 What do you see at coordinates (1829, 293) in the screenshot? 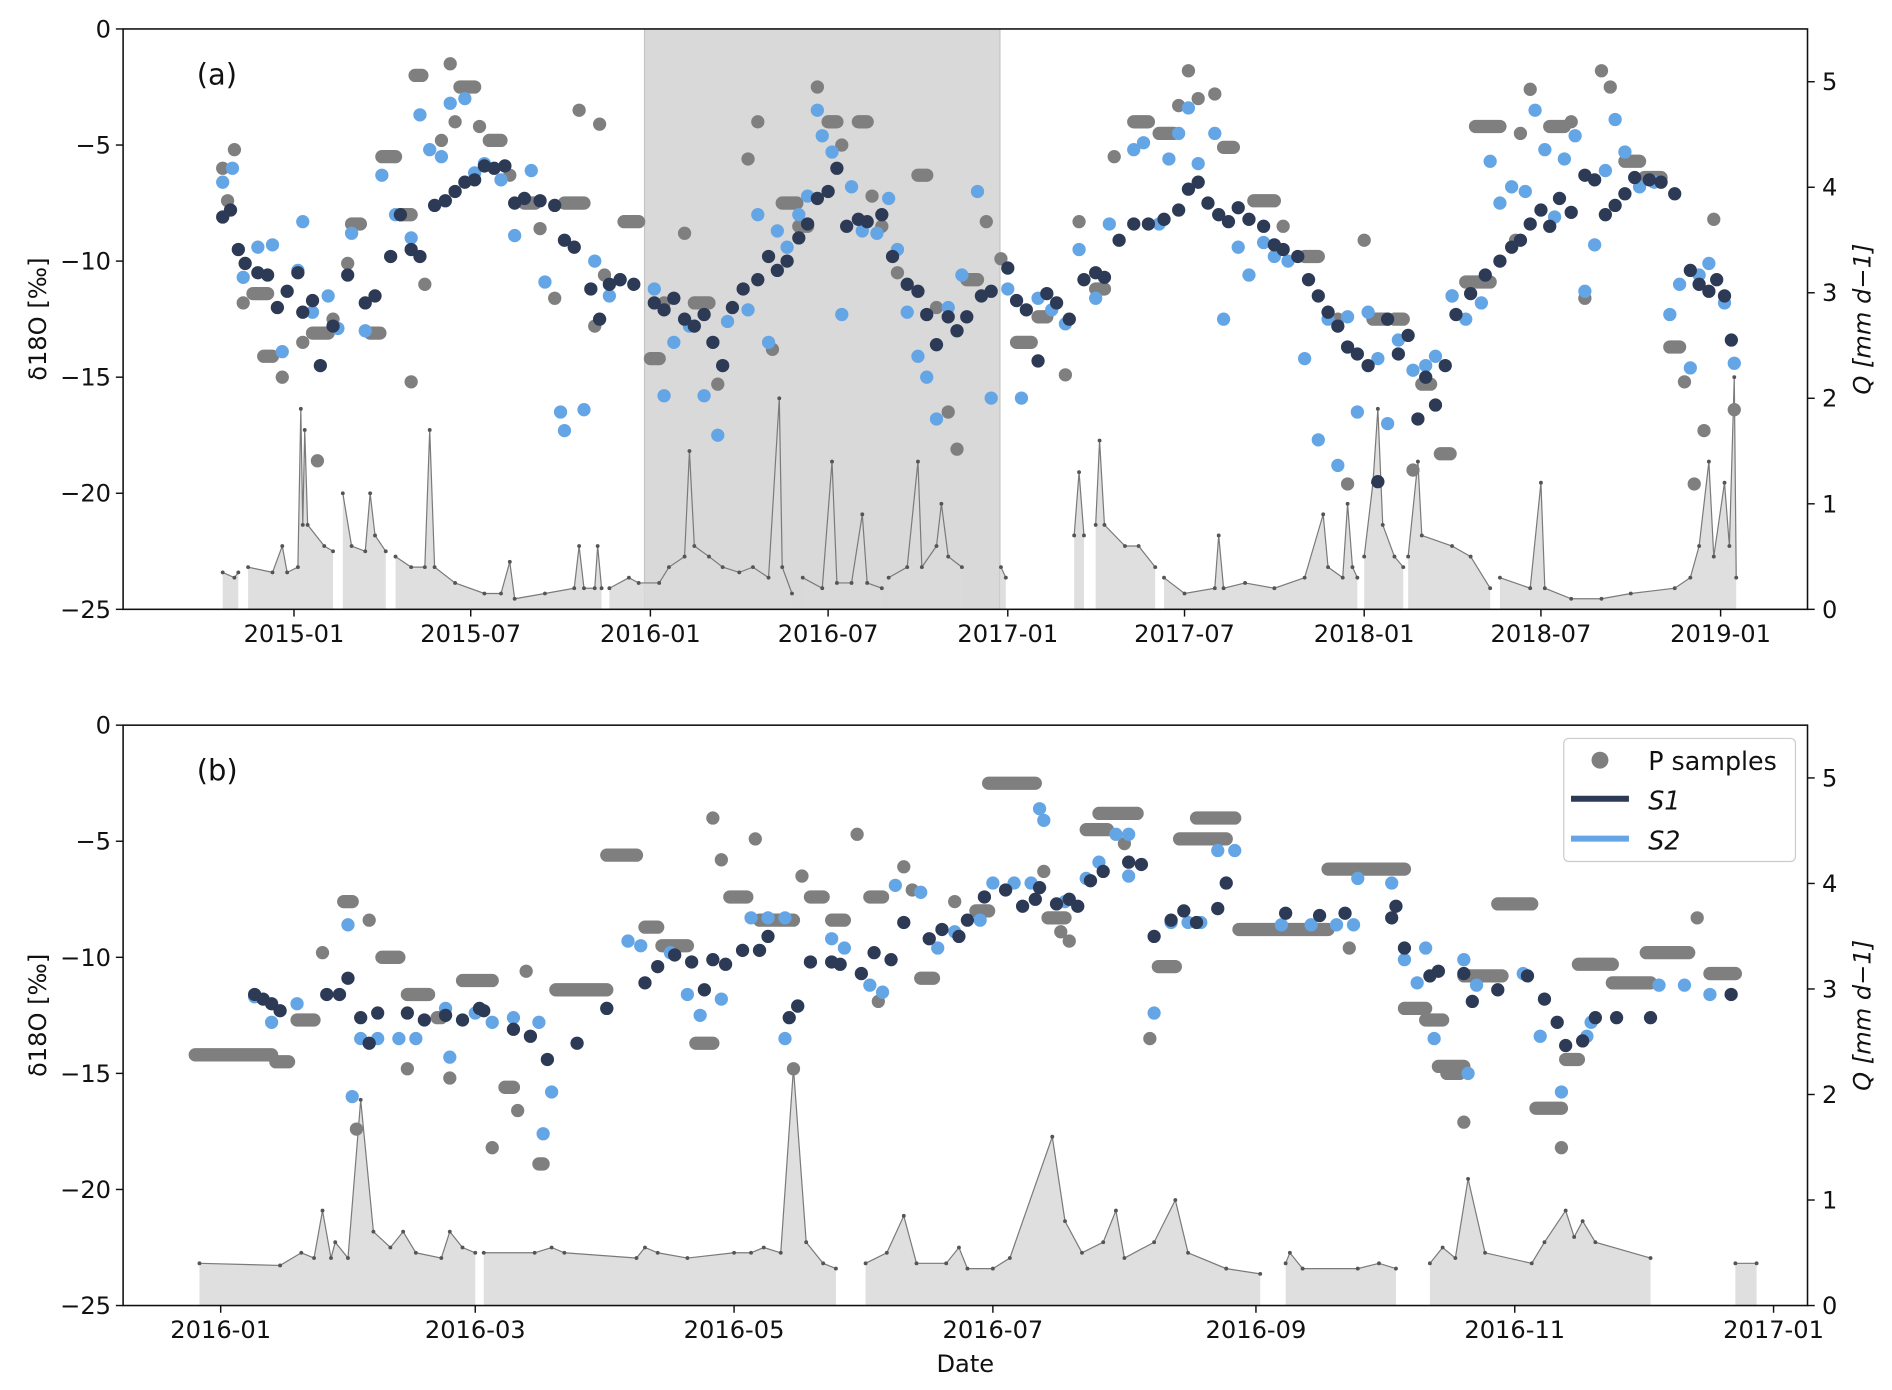
I see `y2-tick-label: 3` at bounding box center [1829, 293].